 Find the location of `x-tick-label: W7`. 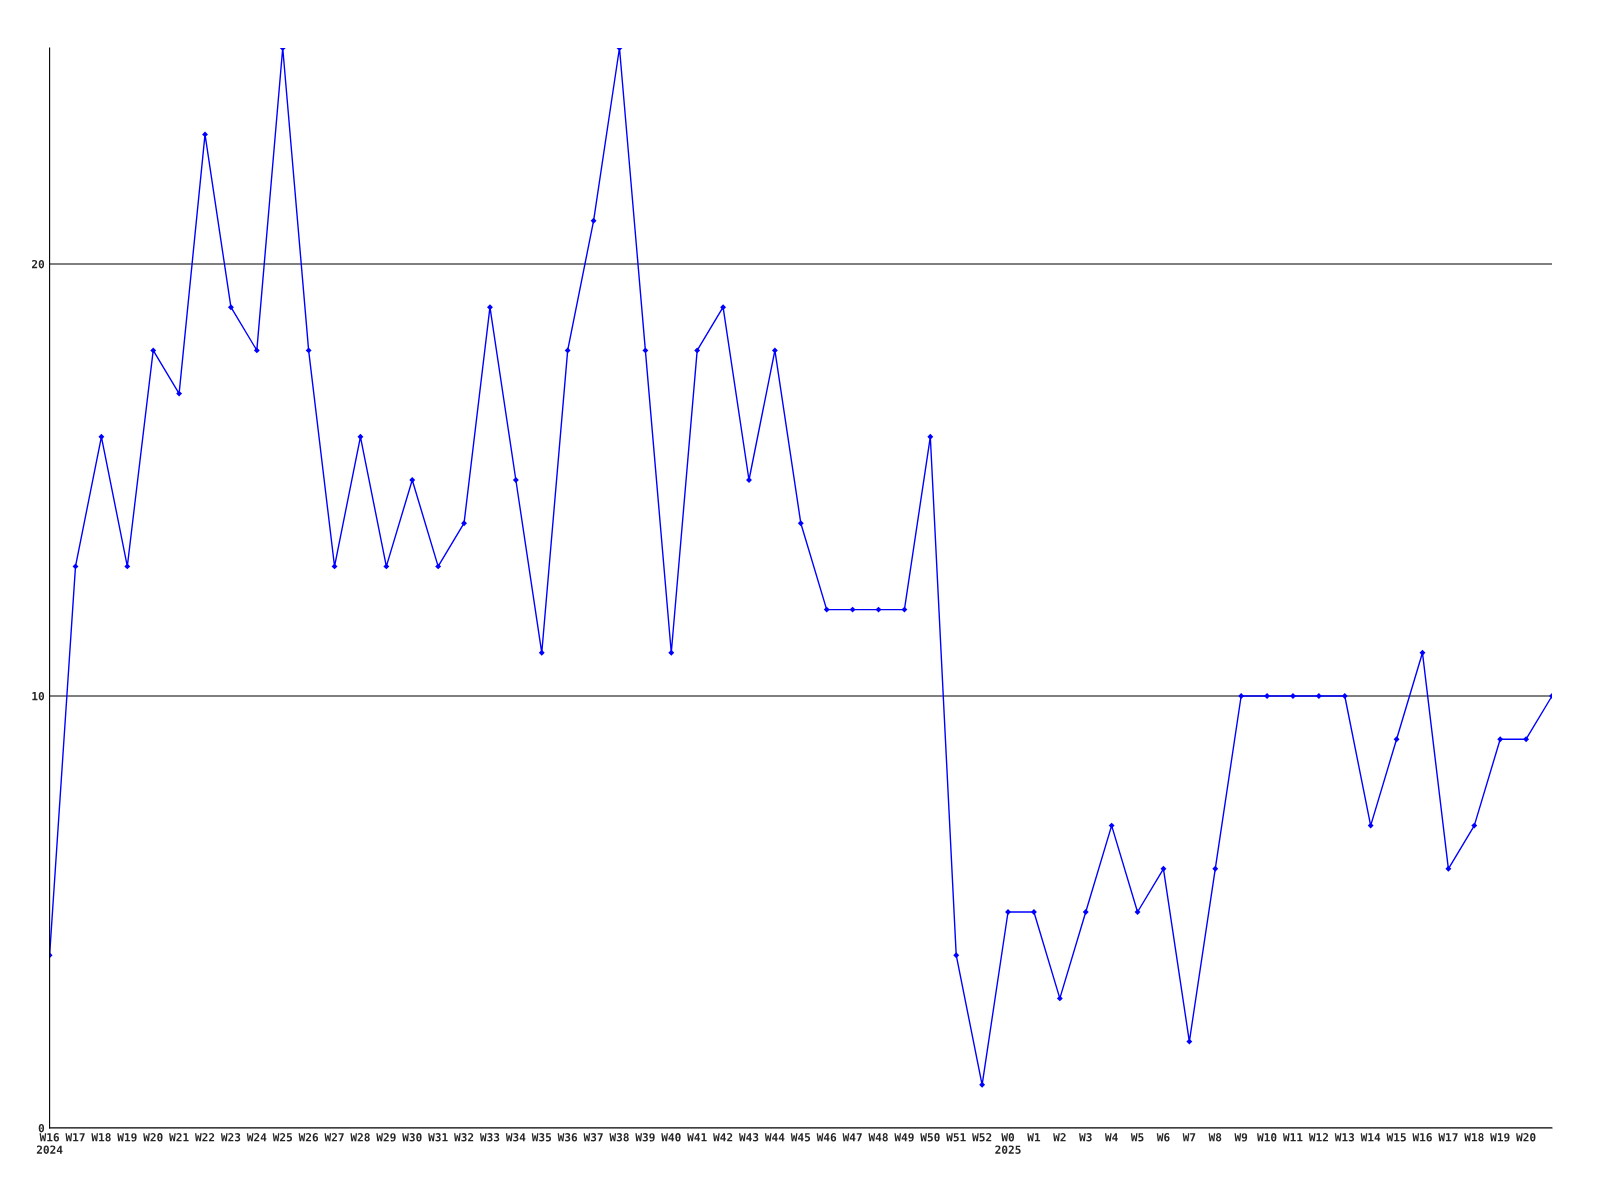

x-tick-label: W7 is located at coordinates (1189, 1137).